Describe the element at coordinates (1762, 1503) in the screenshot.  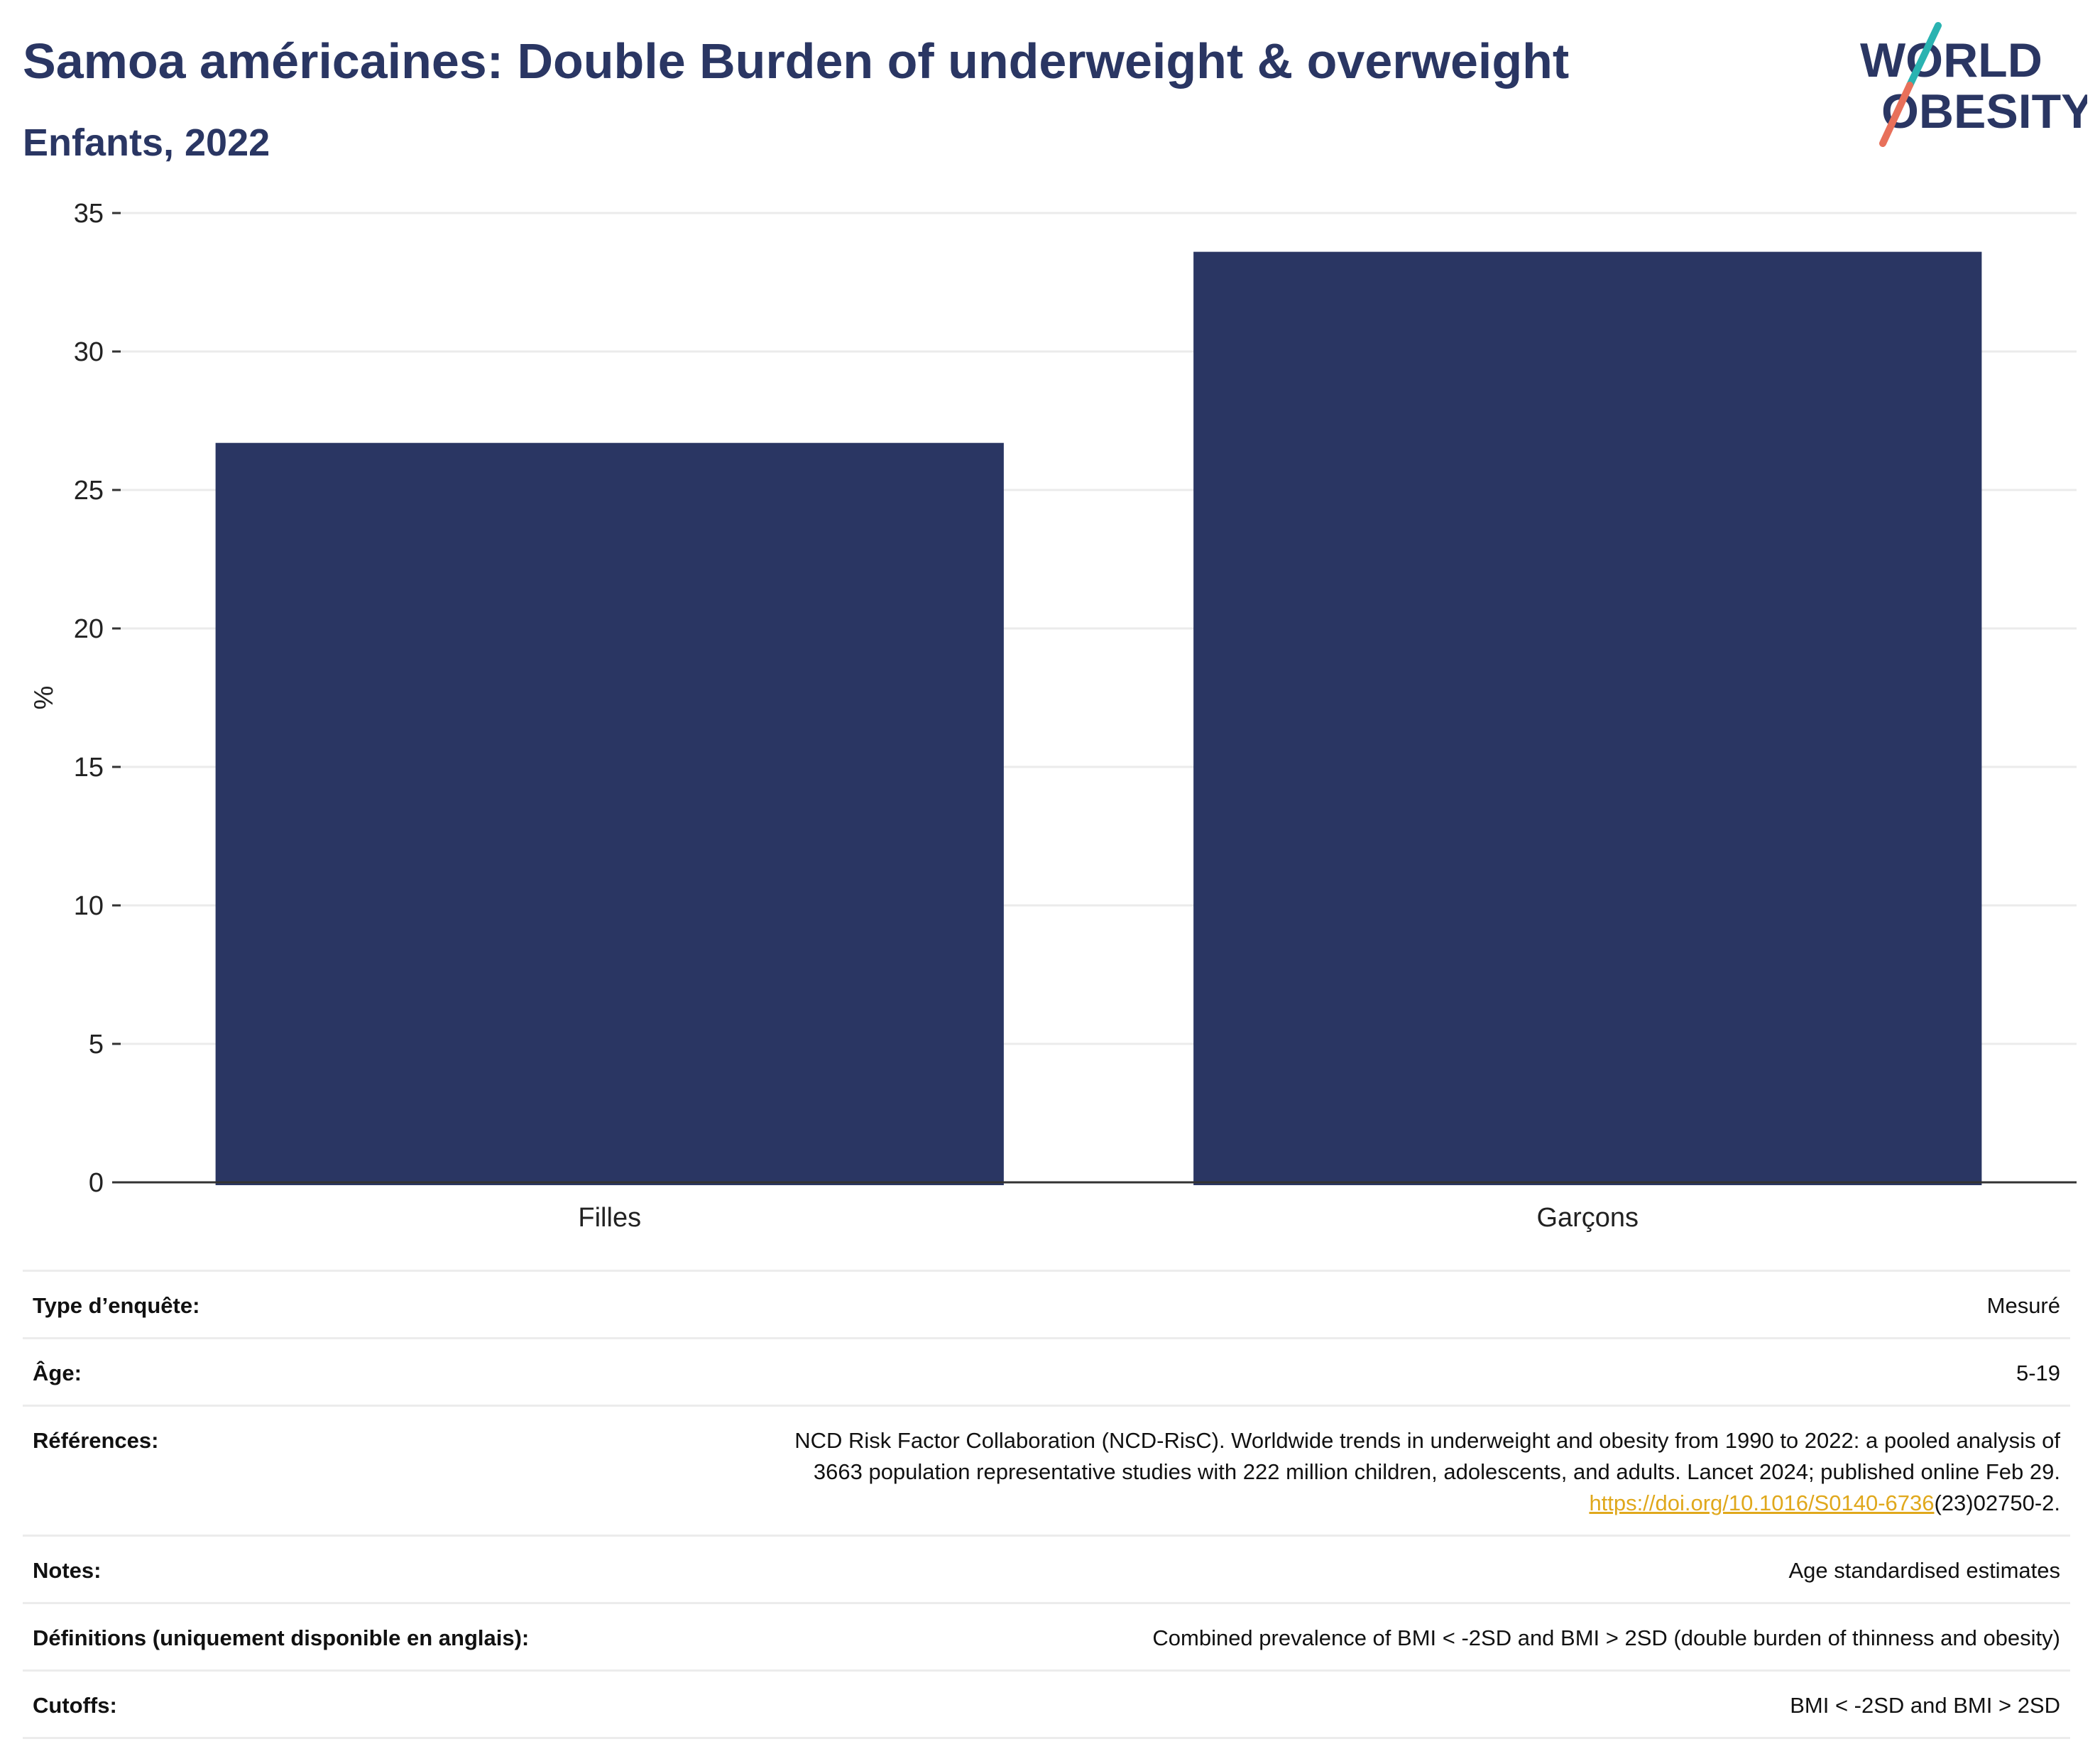
I see `doi-link: https://doi.org/10.1016/S0140-6736` at that location.